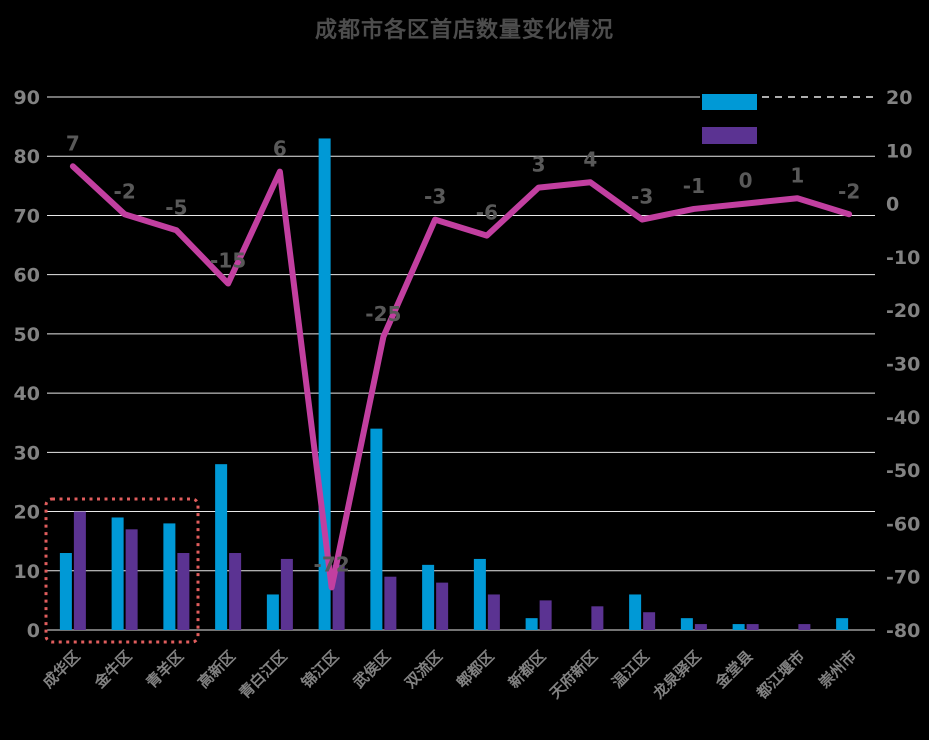  I want to click on line-value-label: 7, so click(73, 143).